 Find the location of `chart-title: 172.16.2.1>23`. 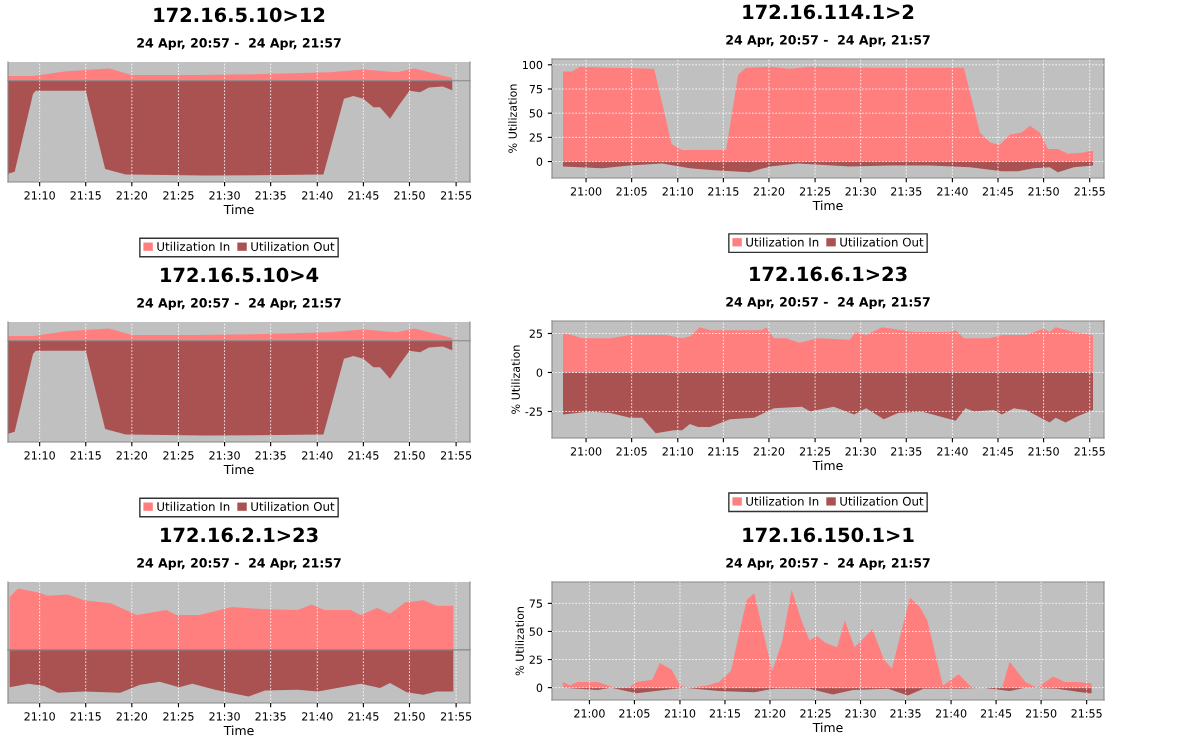

chart-title: 172.16.2.1>23 is located at coordinates (239, 535).